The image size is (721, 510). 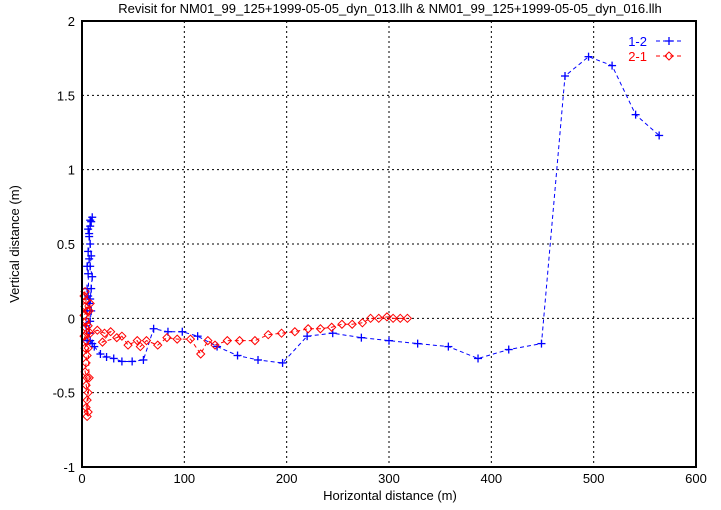 I want to click on x-tick-label: 0, so click(x=81, y=478).